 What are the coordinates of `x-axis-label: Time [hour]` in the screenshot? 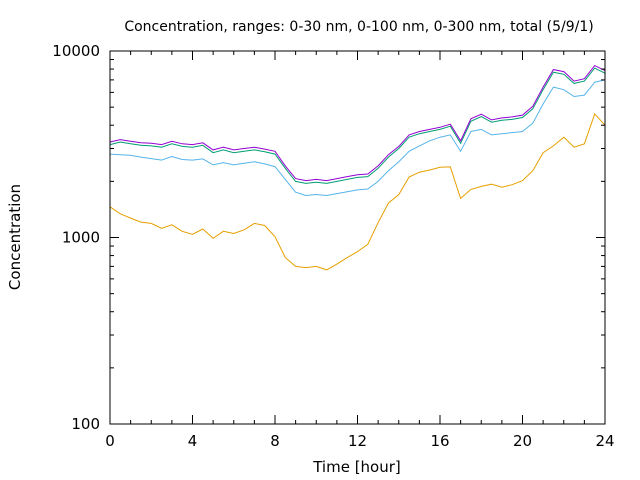 It's located at (356, 467).